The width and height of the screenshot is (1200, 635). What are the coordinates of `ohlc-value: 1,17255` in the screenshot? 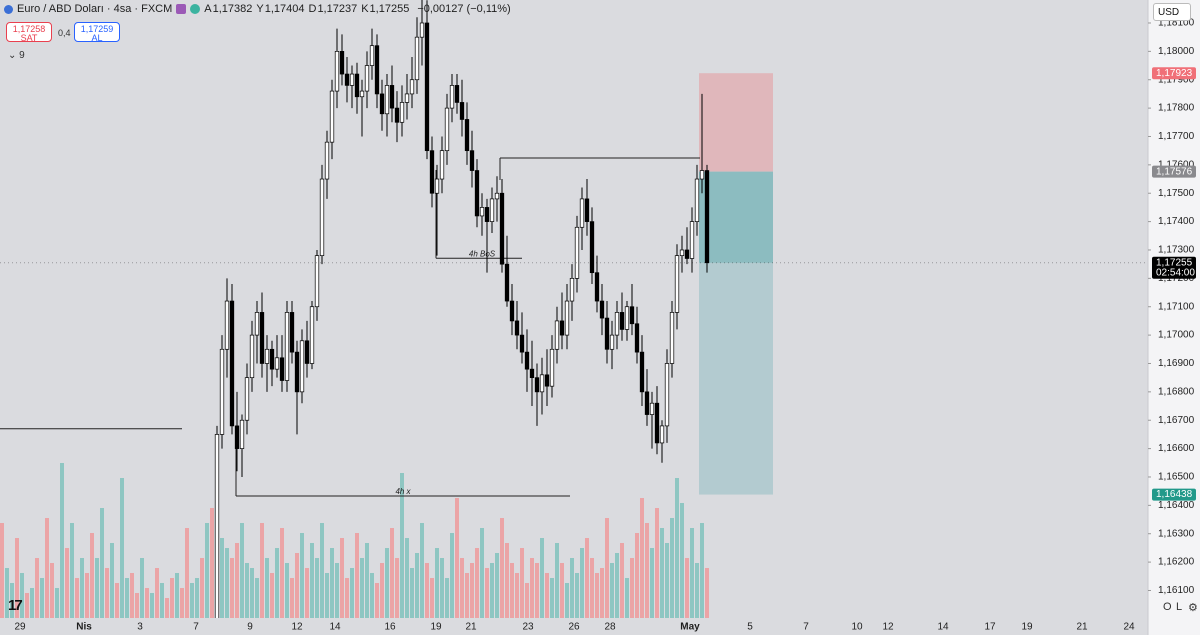 It's located at (389, 9).